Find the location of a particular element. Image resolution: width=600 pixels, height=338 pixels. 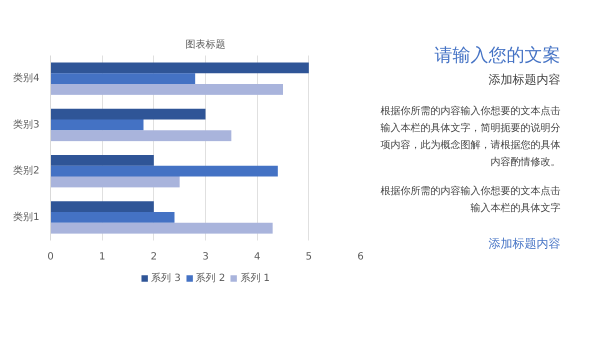

y-tick-label: 类别1 is located at coordinates (26, 216).